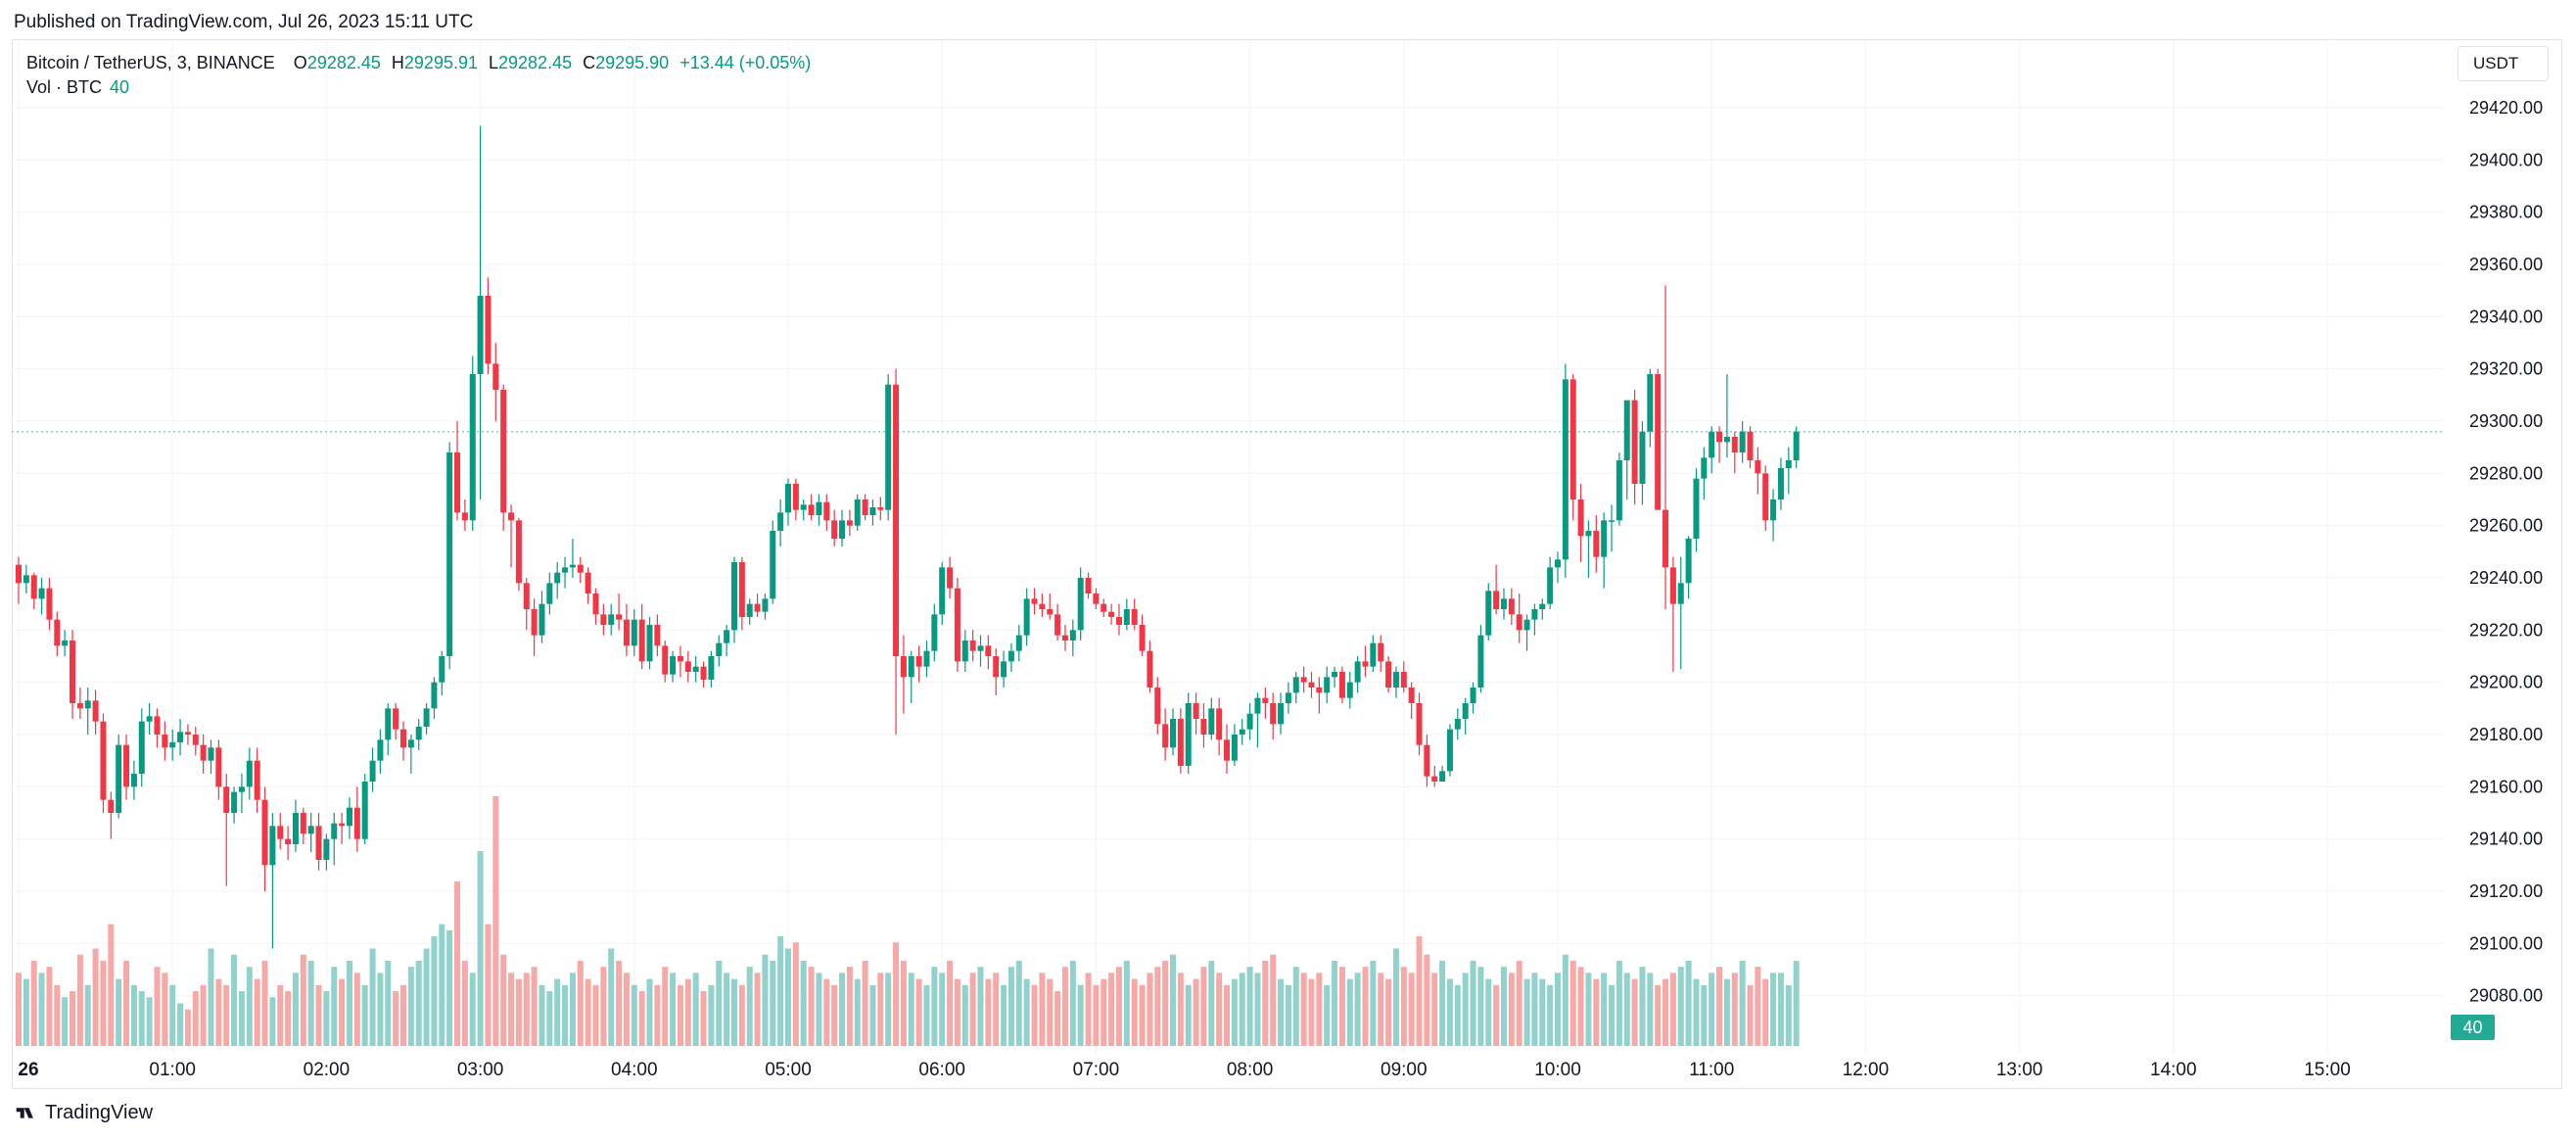  I want to click on tradingview-brand: TradingView, so click(84, 1113).